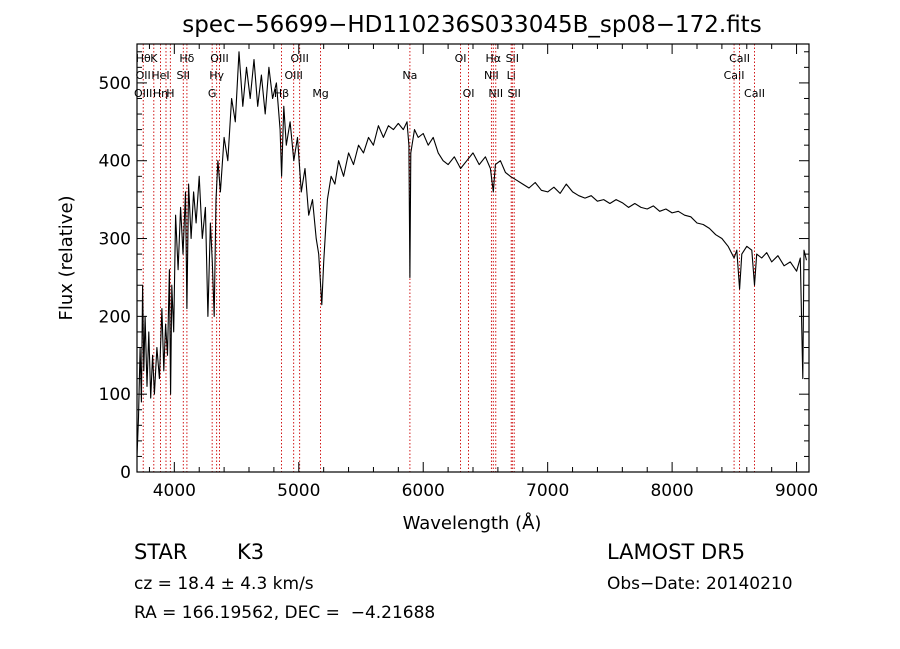  I want to click on y-tick-label: 300, so click(115, 240).